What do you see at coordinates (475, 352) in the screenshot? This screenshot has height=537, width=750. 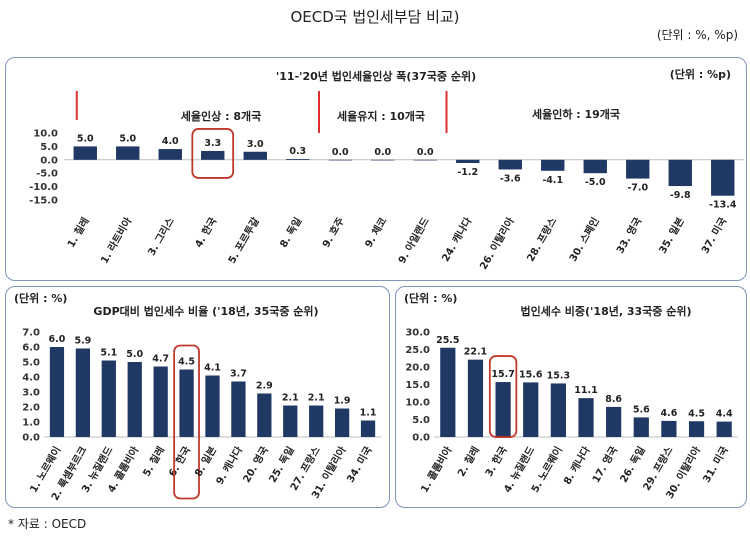 I see `data-label: 22.1` at bounding box center [475, 352].